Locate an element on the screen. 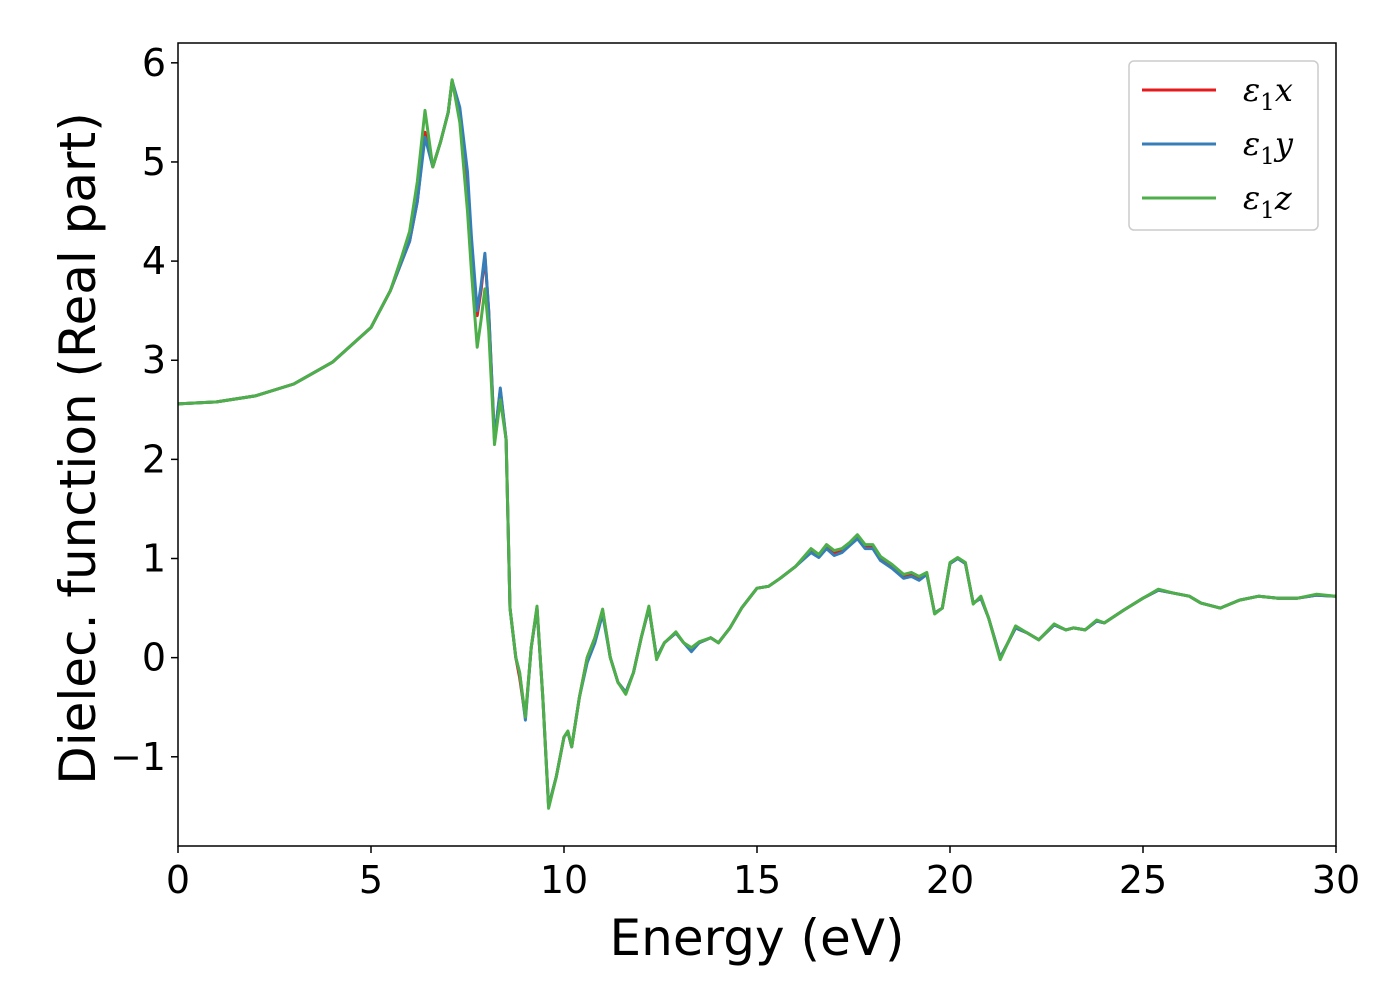 The image size is (1400, 1000). x-axis-title: Energy (eV) is located at coordinates (757, 938).